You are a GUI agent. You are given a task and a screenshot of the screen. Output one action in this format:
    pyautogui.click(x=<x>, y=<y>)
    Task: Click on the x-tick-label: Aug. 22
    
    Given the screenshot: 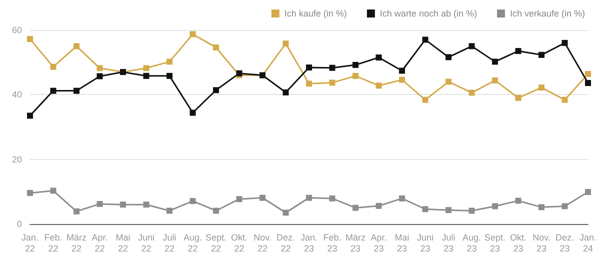 What is the action you would take?
    pyautogui.click(x=192, y=243)
    